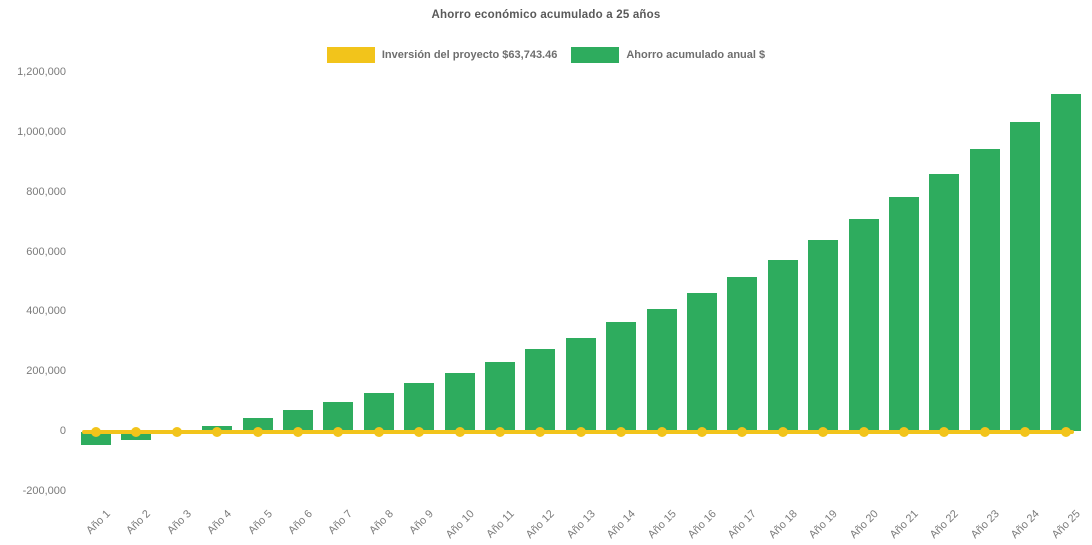 This screenshot has width=1092, height=545. What do you see at coordinates (595, 55) in the screenshot?
I see `savings-swatch` at bounding box center [595, 55].